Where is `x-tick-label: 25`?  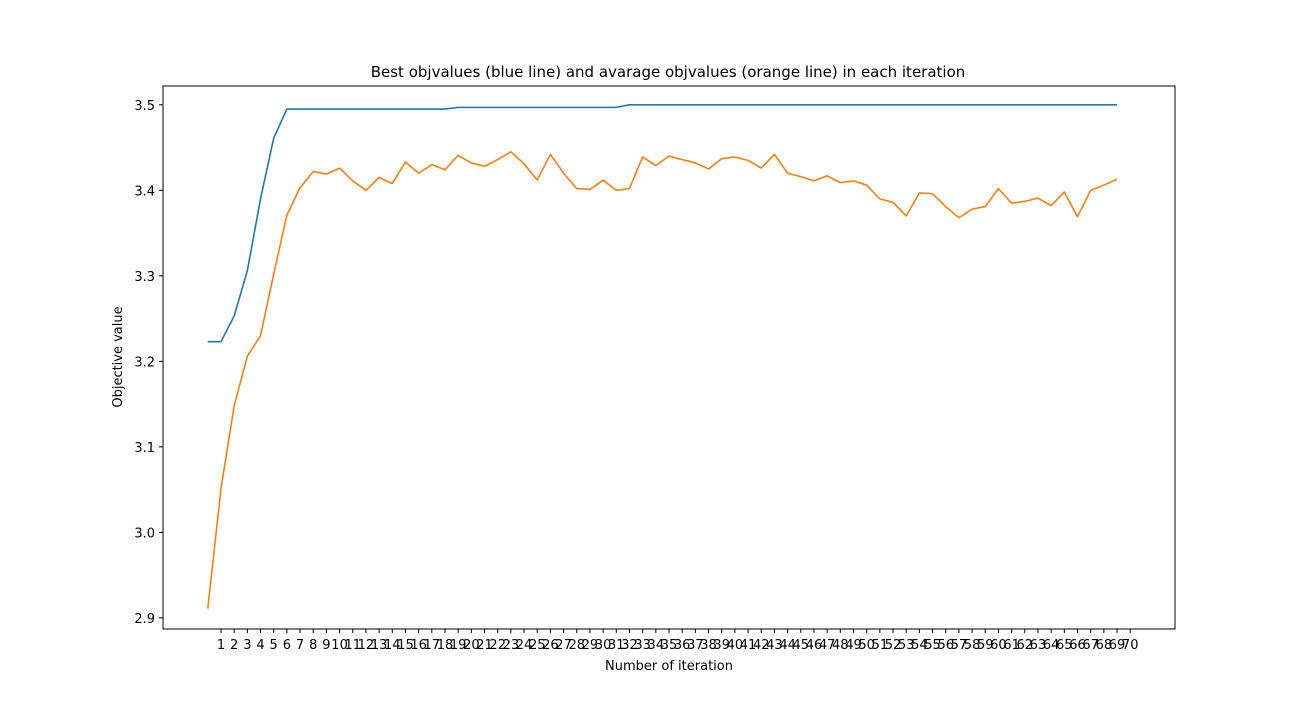
x-tick-label: 25 is located at coordinates (537, 645).